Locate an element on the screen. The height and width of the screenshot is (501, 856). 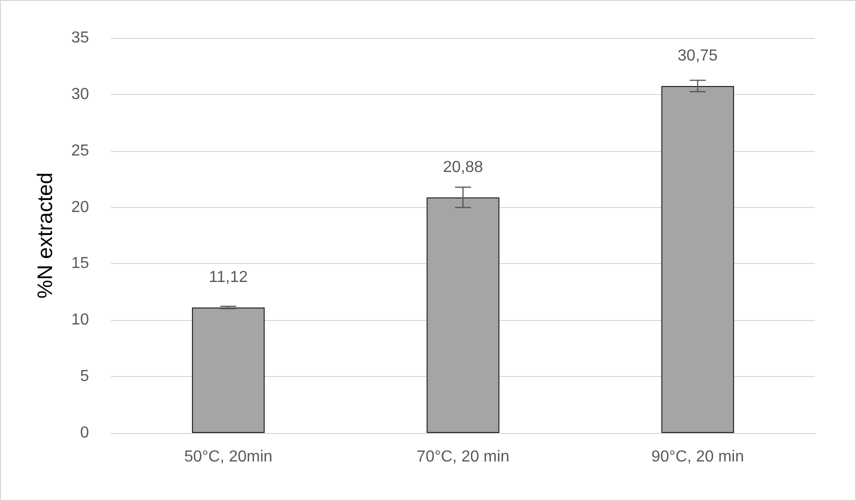
y-tick-label: 30 is located at coordinates (80, 94).